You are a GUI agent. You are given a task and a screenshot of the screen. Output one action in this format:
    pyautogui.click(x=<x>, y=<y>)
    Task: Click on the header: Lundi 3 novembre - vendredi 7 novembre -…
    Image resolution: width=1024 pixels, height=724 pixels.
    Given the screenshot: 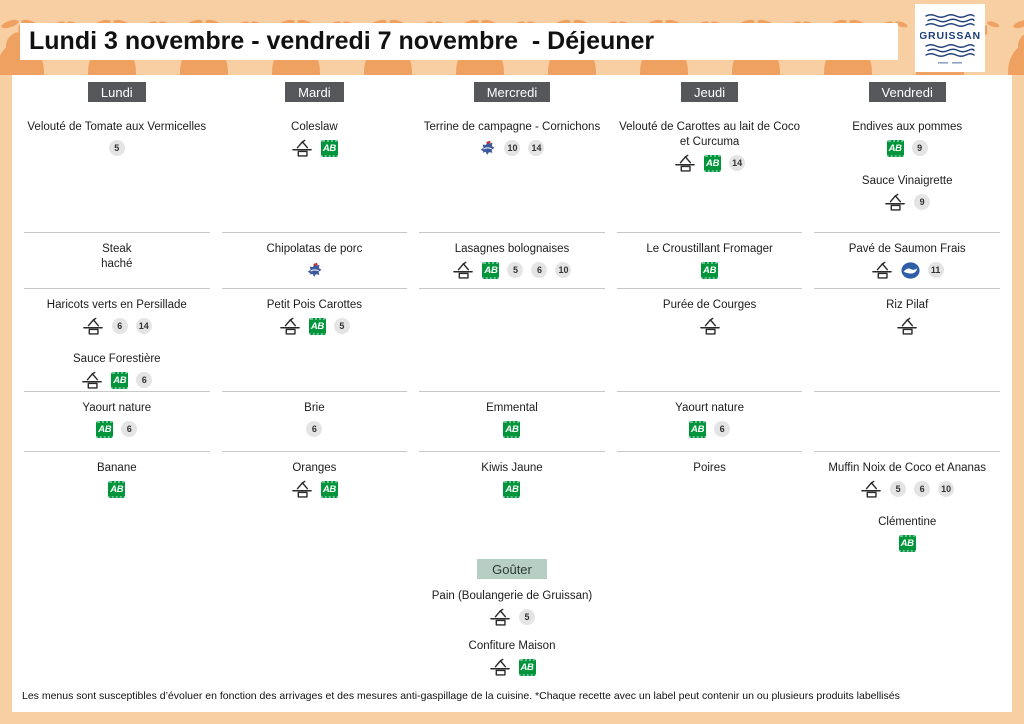 What is the action you would take?
    pyautogui.click(x=512, y=37)
    